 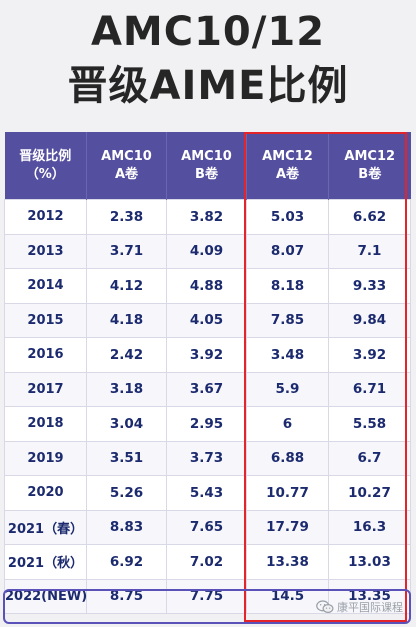 What do you see at coordinates (45, 286) in the screenshot?
I see `cell-year: 2014` at bounding box center [45, 286].